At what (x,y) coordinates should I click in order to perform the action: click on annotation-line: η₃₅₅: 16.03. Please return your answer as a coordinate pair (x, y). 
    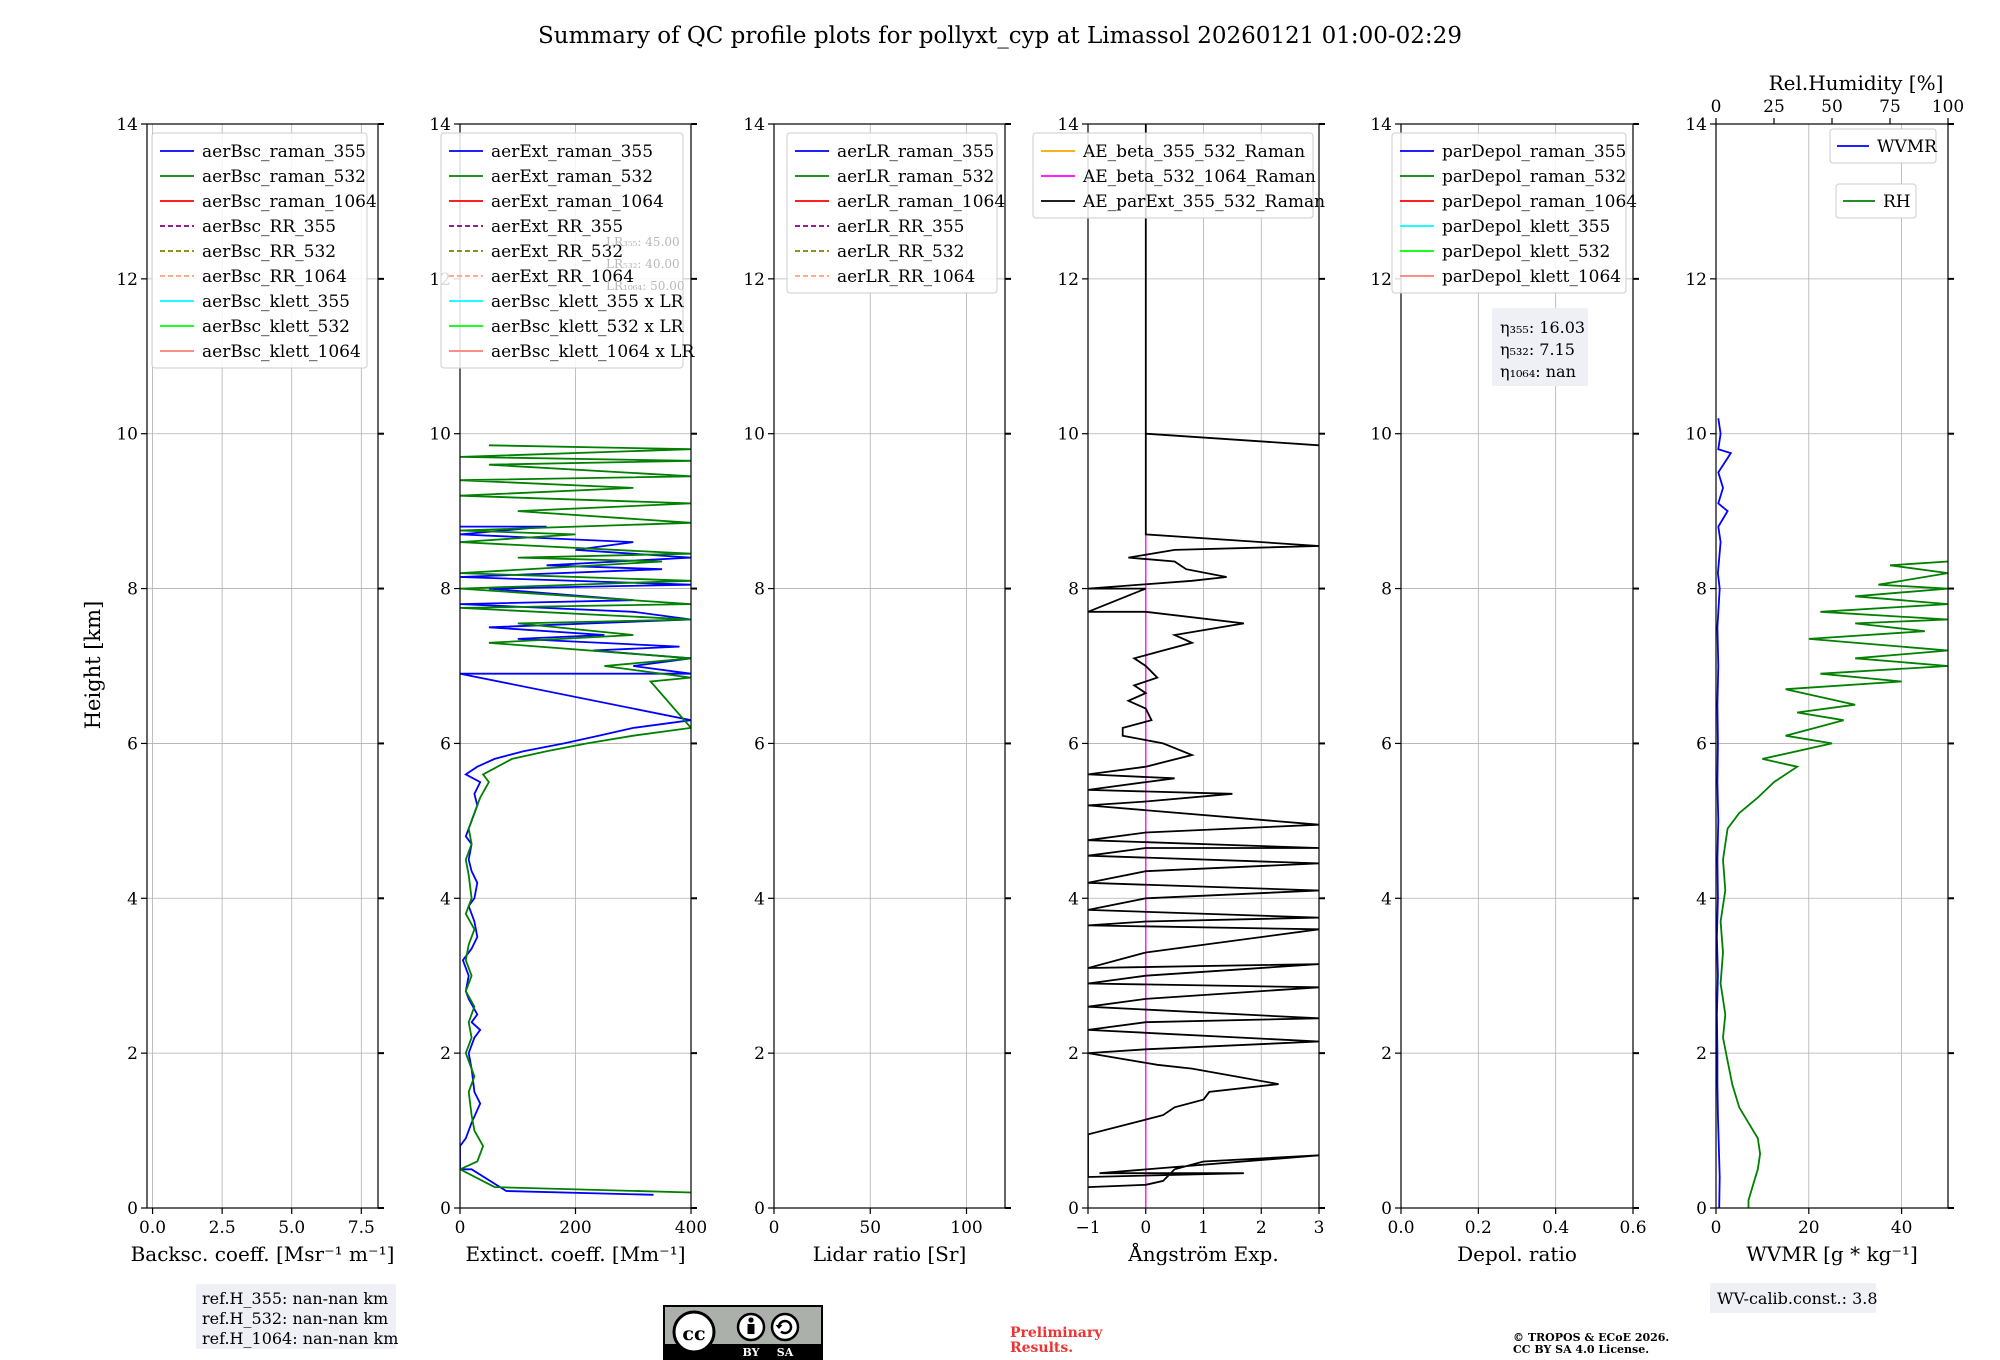
    Looking at the image, I should click on (1542, 327).